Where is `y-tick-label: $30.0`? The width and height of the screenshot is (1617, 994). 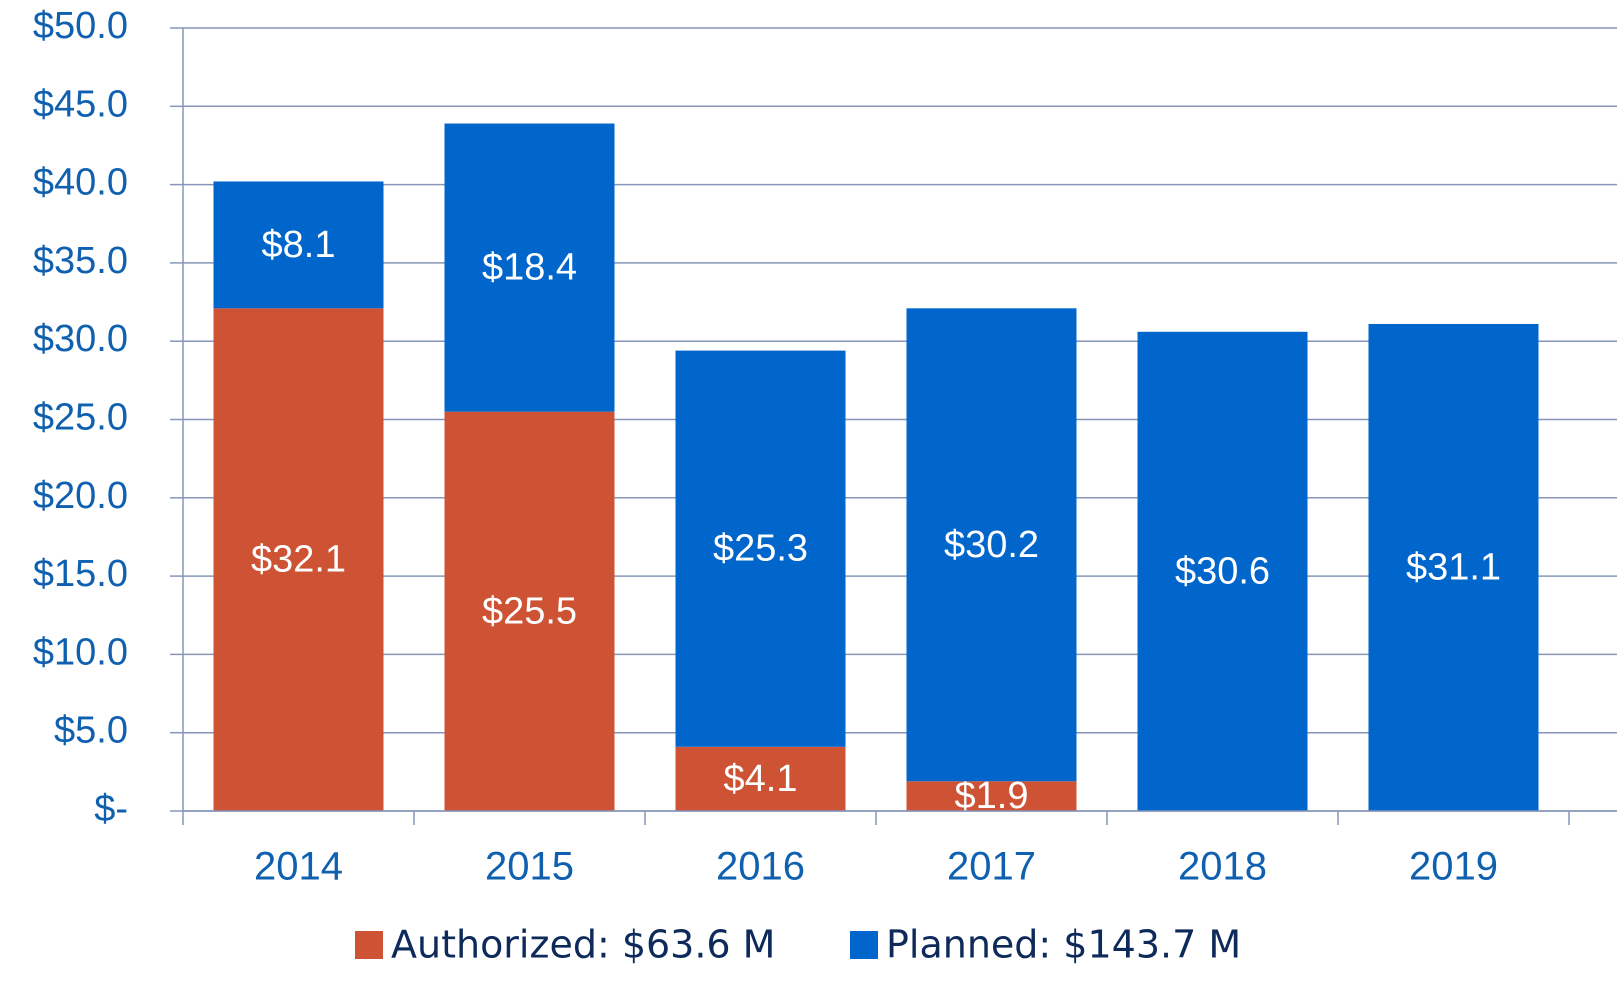
y-tick-label: $30.0 is located at coordinates (80, 339).